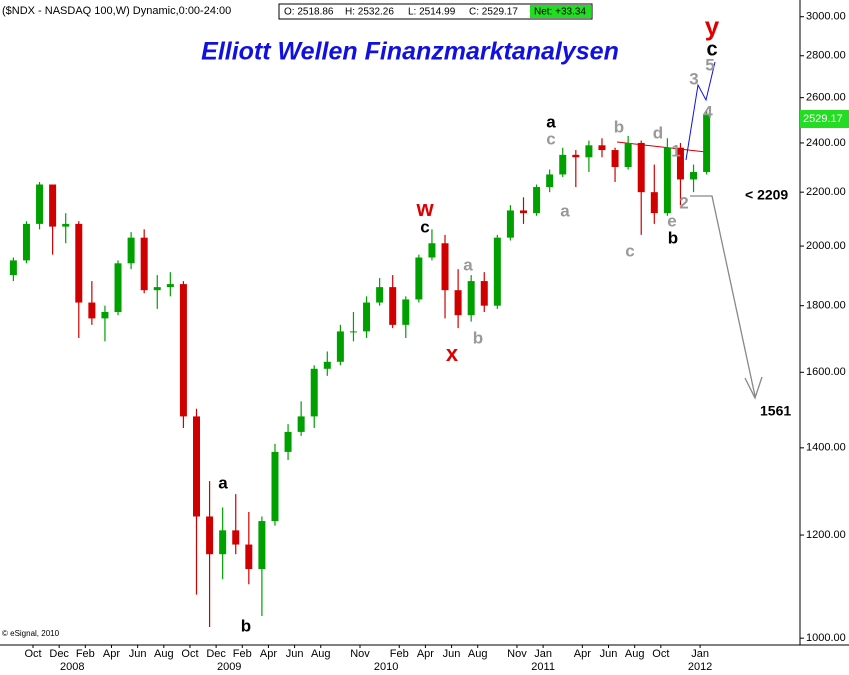  Describe the element at coordinates (753, 388) in the screenshot. I see `arrow-head` at that location.